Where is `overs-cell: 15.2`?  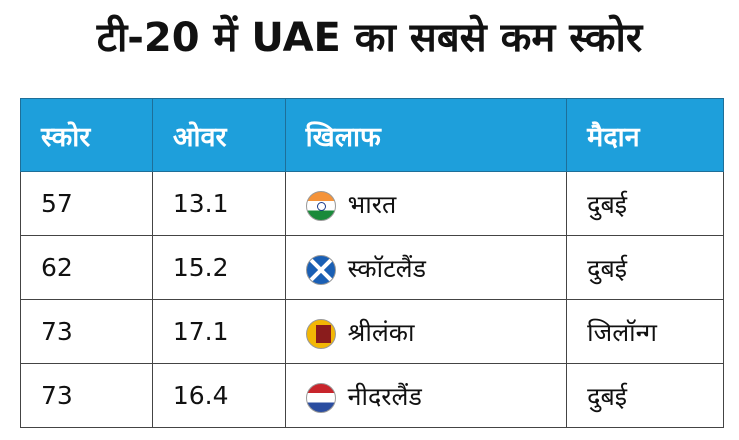
overs-cell: 15.2 is located at coordinates (218, 267).